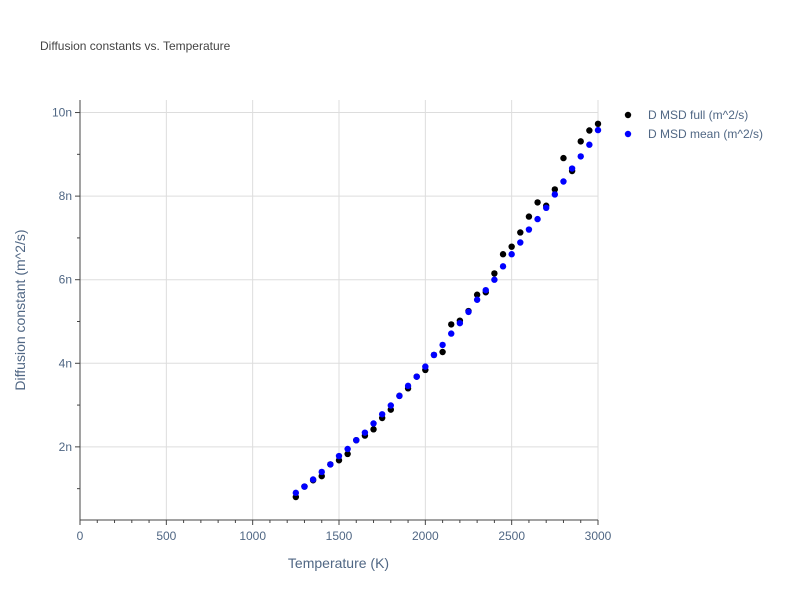  What do you see at coordinates (511, 536) in the screenshot?
I see `x-tick-label: 2500` at bounding box center [511, 536].